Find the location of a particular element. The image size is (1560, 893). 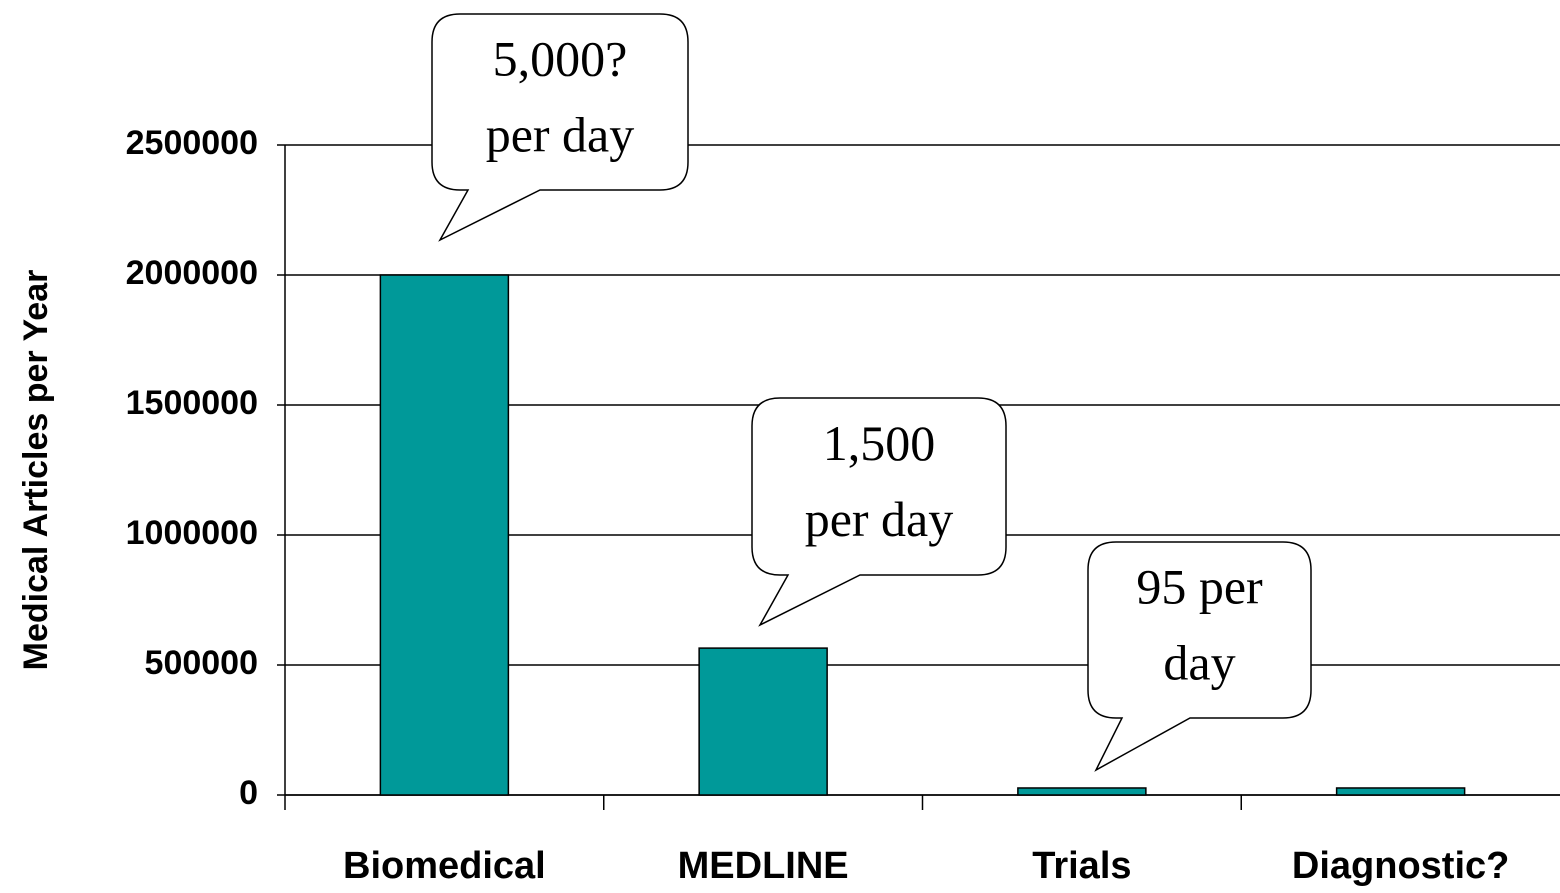

y-axis-label: Medical Articles per Year is located at coordinates (36, 470).